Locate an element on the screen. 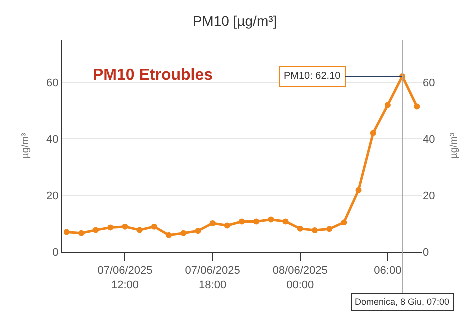 This screenshot has height=322, width=470. x-tick-label: 07/06/2025 12:00 is located at coordinates (125, 278).